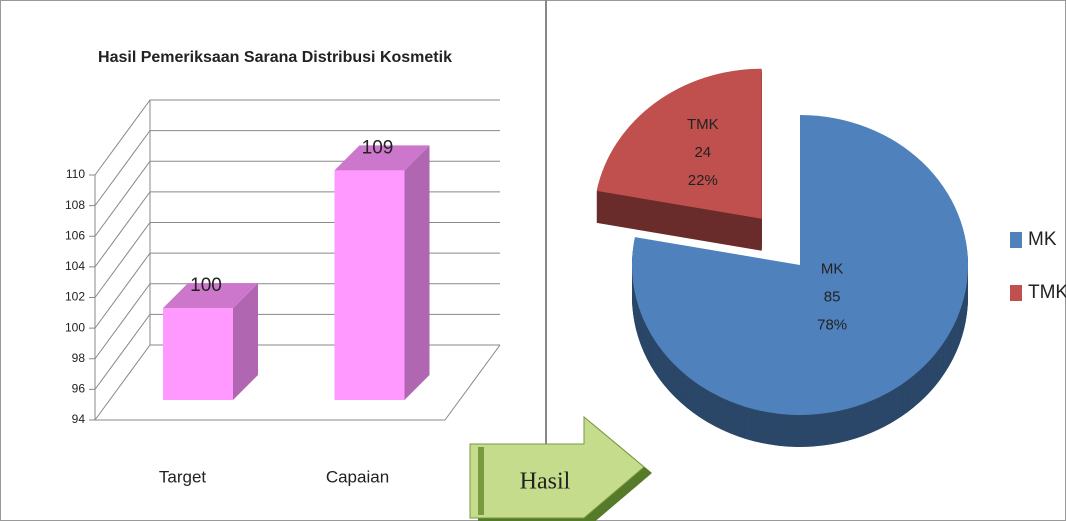  I want to click on legend-label: TMK, so click(1047, 292).